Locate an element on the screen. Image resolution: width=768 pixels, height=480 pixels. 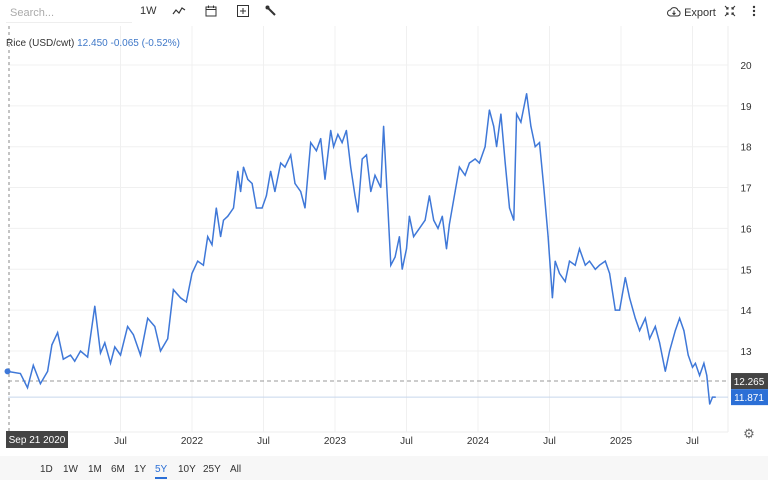
y-tick-label: 19 is located at coordinates (746, 107).